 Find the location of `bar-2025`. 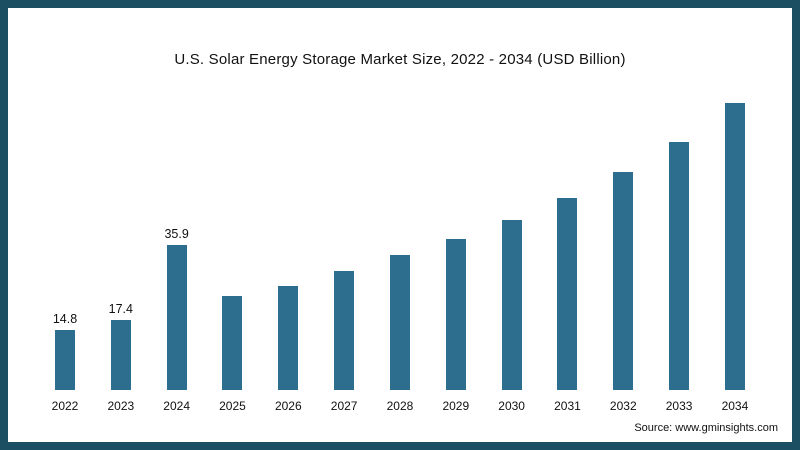

bar-2025 is located at coordinates (232, 343).